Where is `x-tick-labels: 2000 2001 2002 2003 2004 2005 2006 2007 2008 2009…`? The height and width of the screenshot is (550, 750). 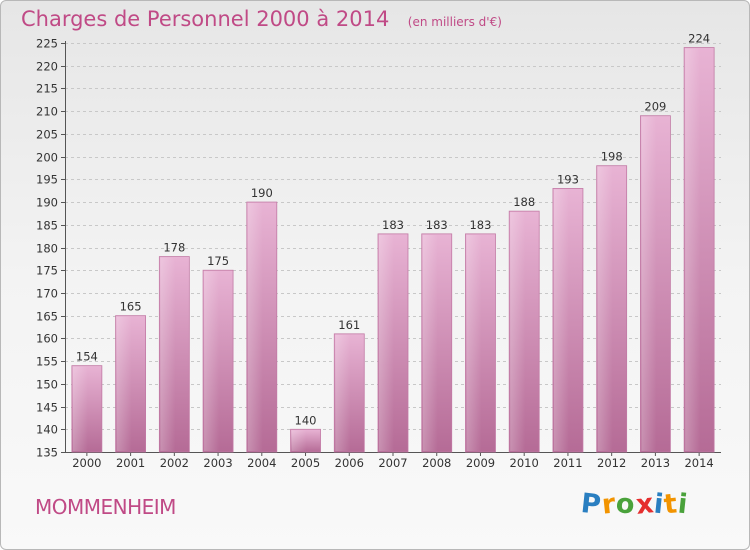
x-tick-labels: 2000 2001 2002 2003 2004 2005 2006 2007 2008 2009… is located at coordinates (393, 463).